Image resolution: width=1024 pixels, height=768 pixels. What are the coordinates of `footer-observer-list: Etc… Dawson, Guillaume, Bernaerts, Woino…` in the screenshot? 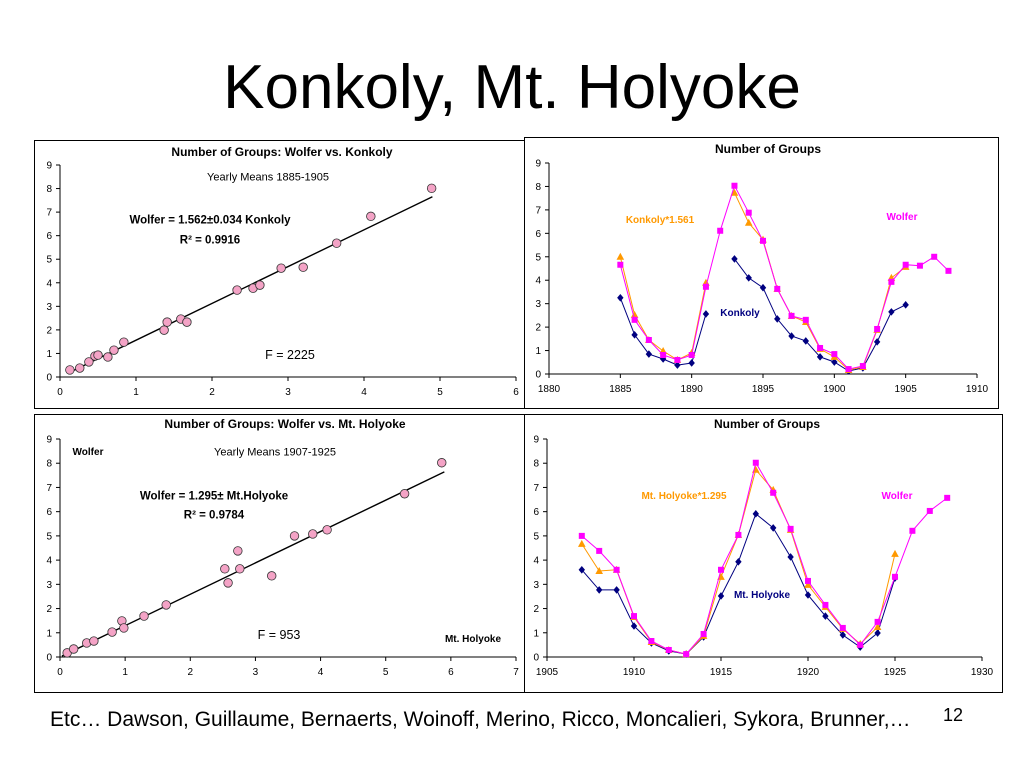 It's located at (480, 719).